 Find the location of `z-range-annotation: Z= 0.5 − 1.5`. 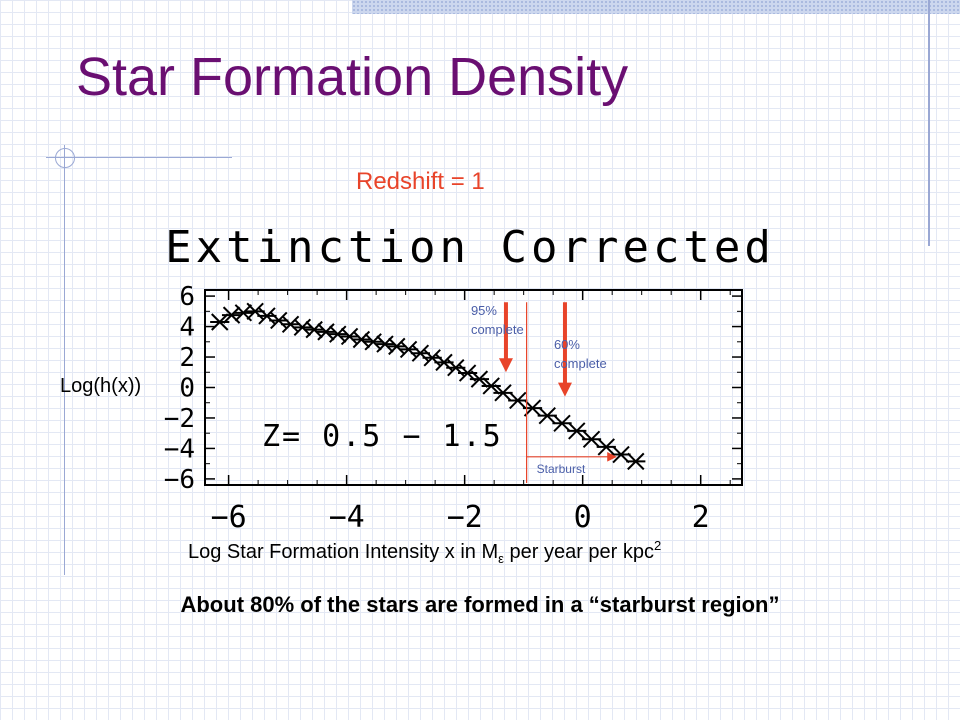

z-range-annotation: Z= 0.5 − 1.5 is located at coordinates (382, 436).